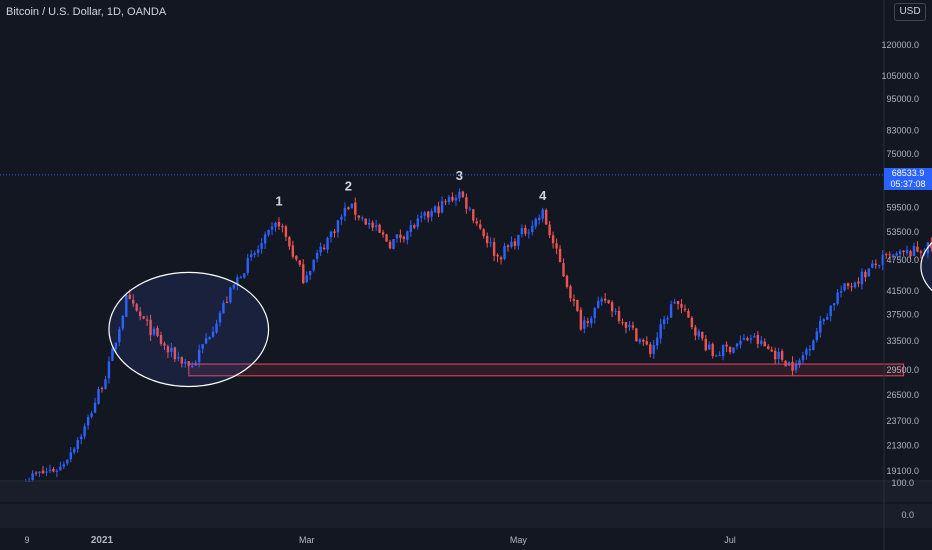  Describe the element at coordinates (908, 184) in the screenshot. I see `candle-countdown: 05:37:08` at that location.